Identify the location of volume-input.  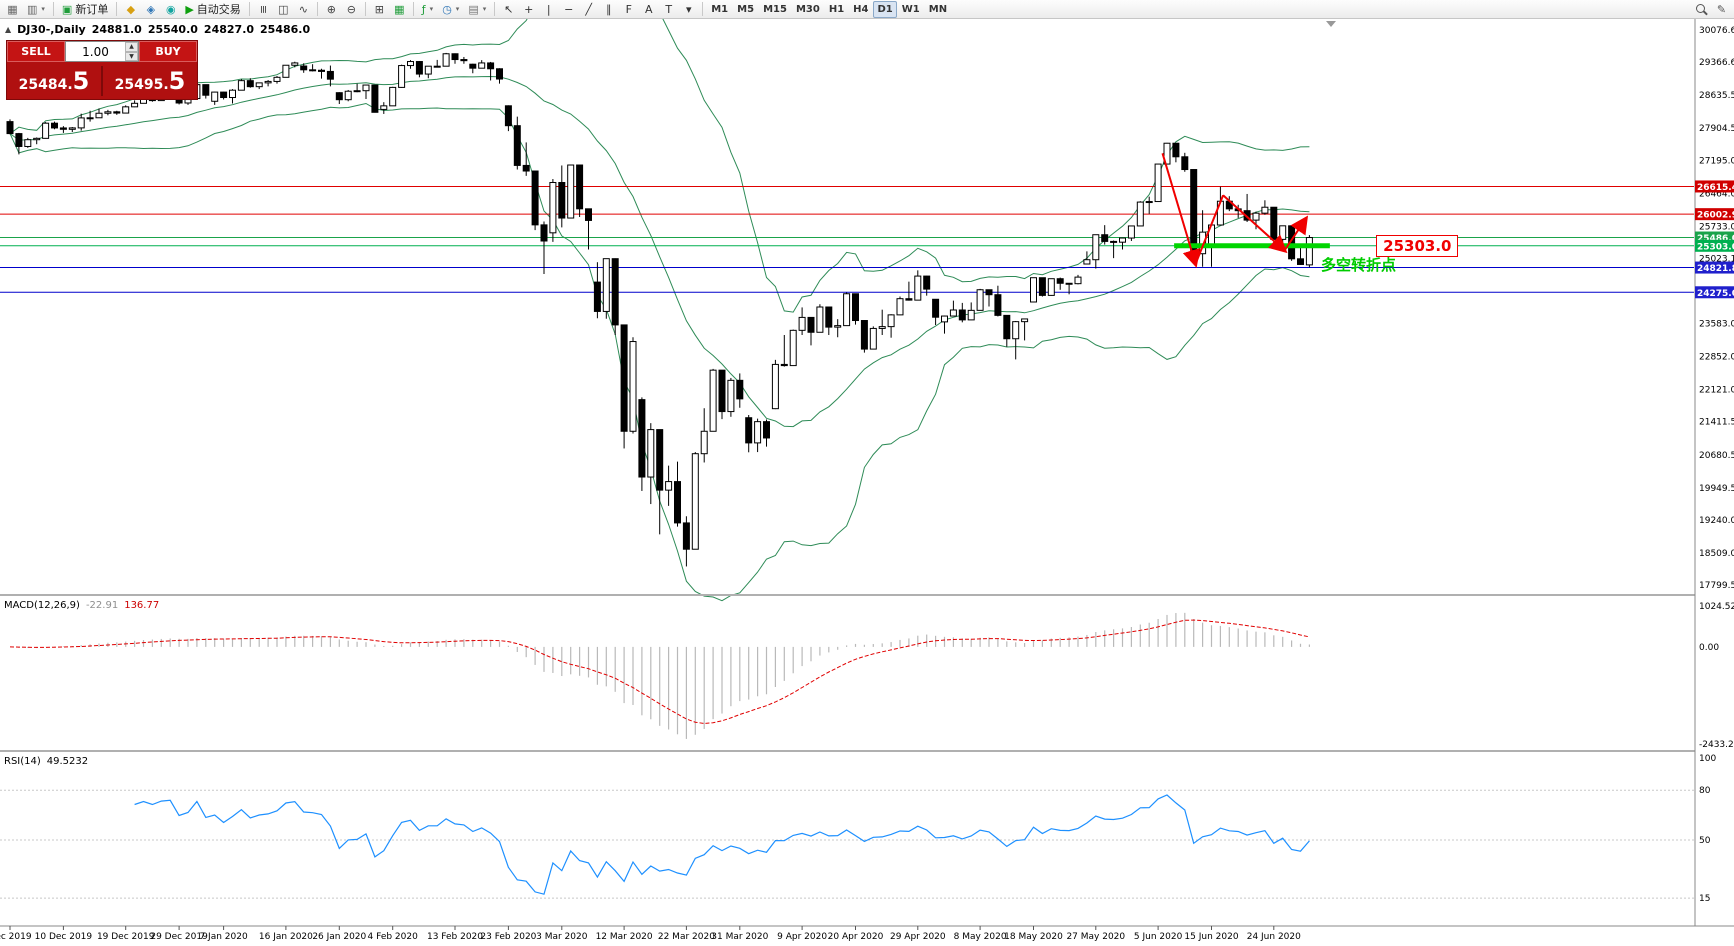
(95, 51).